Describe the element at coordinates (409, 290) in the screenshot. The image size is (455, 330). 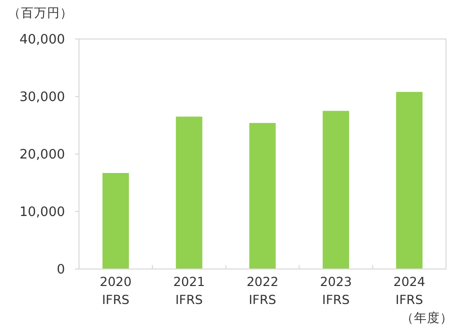
I see `x-tick-label: 2024 IFRS` at that location.